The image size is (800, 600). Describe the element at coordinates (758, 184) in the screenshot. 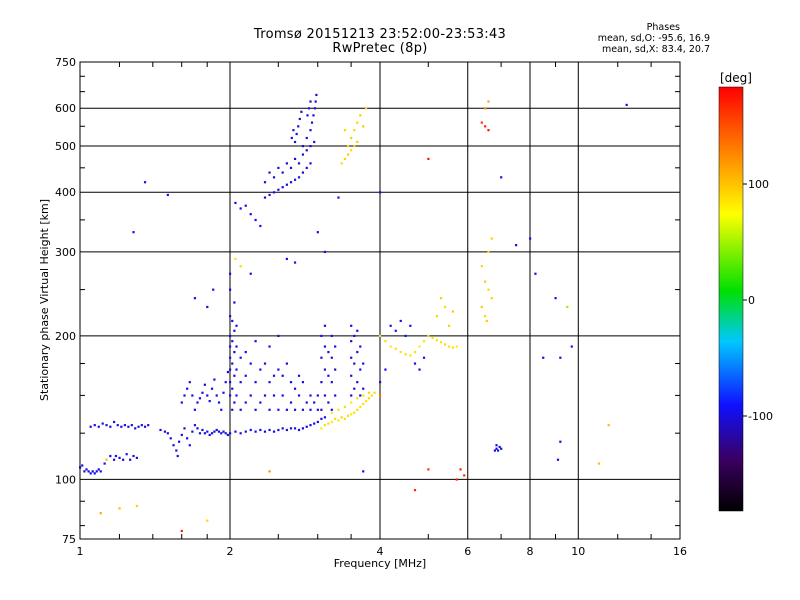

I see `colorbar-label-100: 100` at that location.